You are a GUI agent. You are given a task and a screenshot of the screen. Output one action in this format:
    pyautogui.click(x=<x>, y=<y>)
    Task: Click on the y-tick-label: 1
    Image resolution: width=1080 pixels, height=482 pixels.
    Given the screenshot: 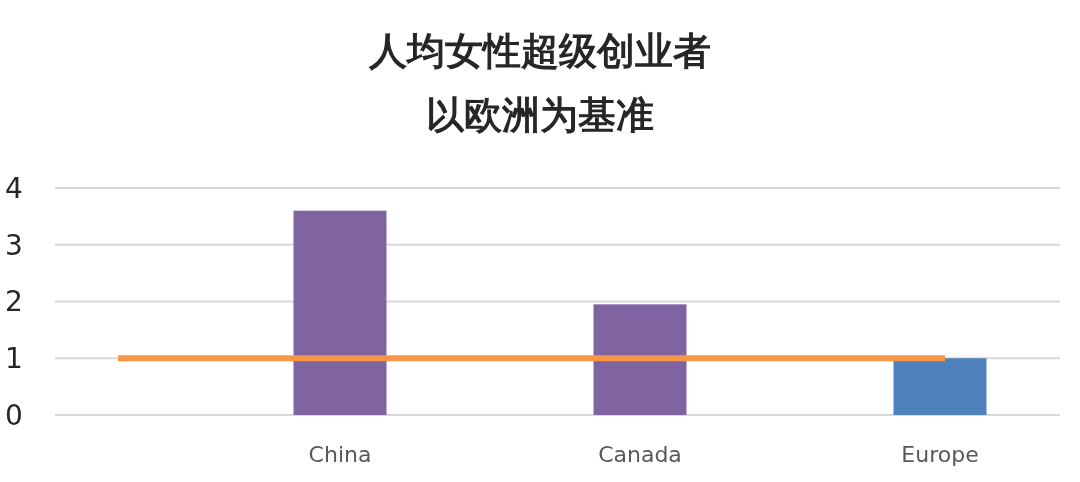 What is the action you would take?
    pyautogui.click(x=14, y=359)
    